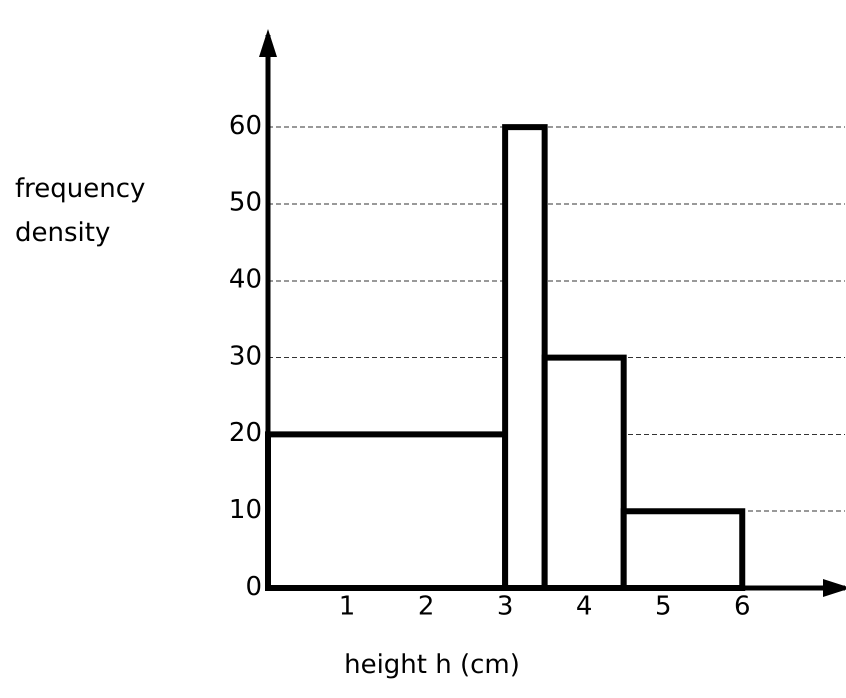 The image size is (846, 698). What do you see at coordinates (426, 606) in the screenshot?
I see `x-tick-label: 2` at bounding box center [426, 606].